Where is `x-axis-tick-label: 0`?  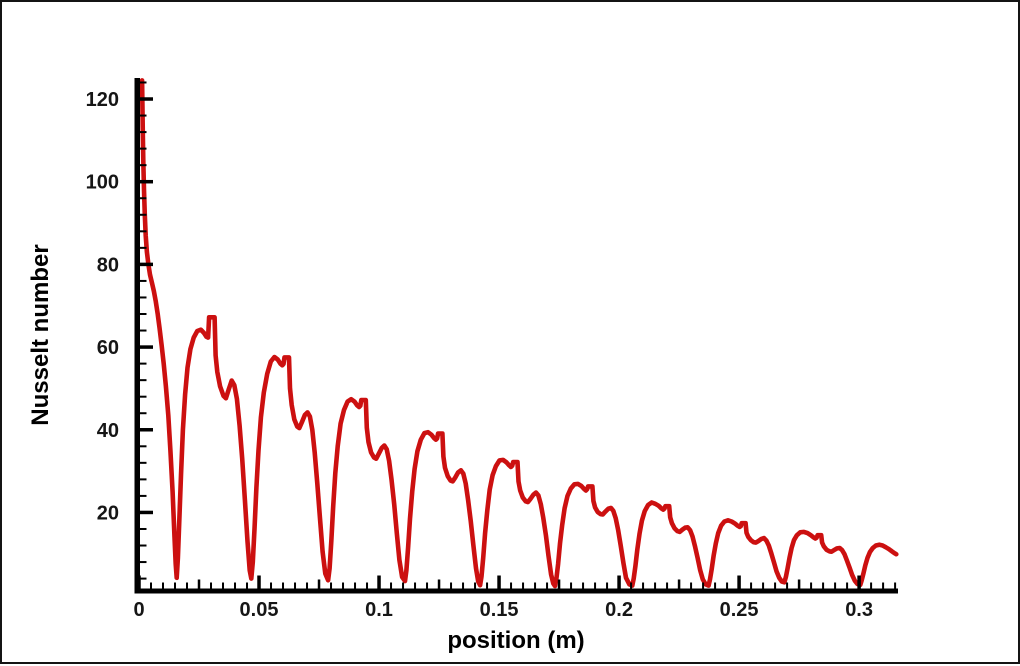
x-axis-tick-label: 0 is located at coordinates (138, 610).